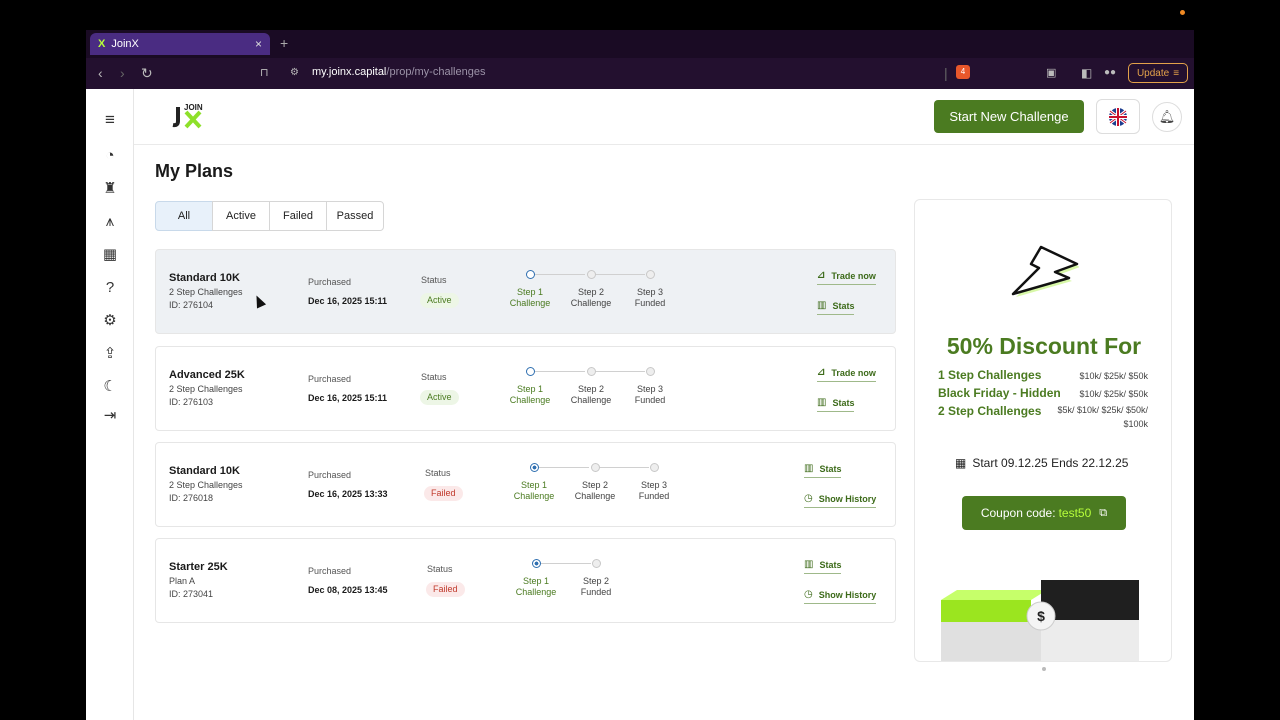 This screenshot has height=720, width=1280. What do you see at coordinates (180, 44) in the screenshot?
I see `browser-tab: X JoinX ×` at bounding box center [180, 44].